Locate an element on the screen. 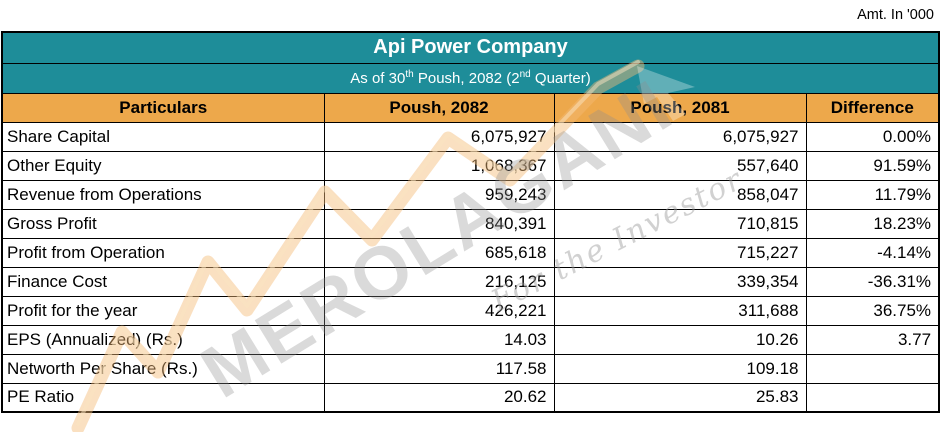  cell-poush-2082: 14.03 is located at coordinates (439, 339).